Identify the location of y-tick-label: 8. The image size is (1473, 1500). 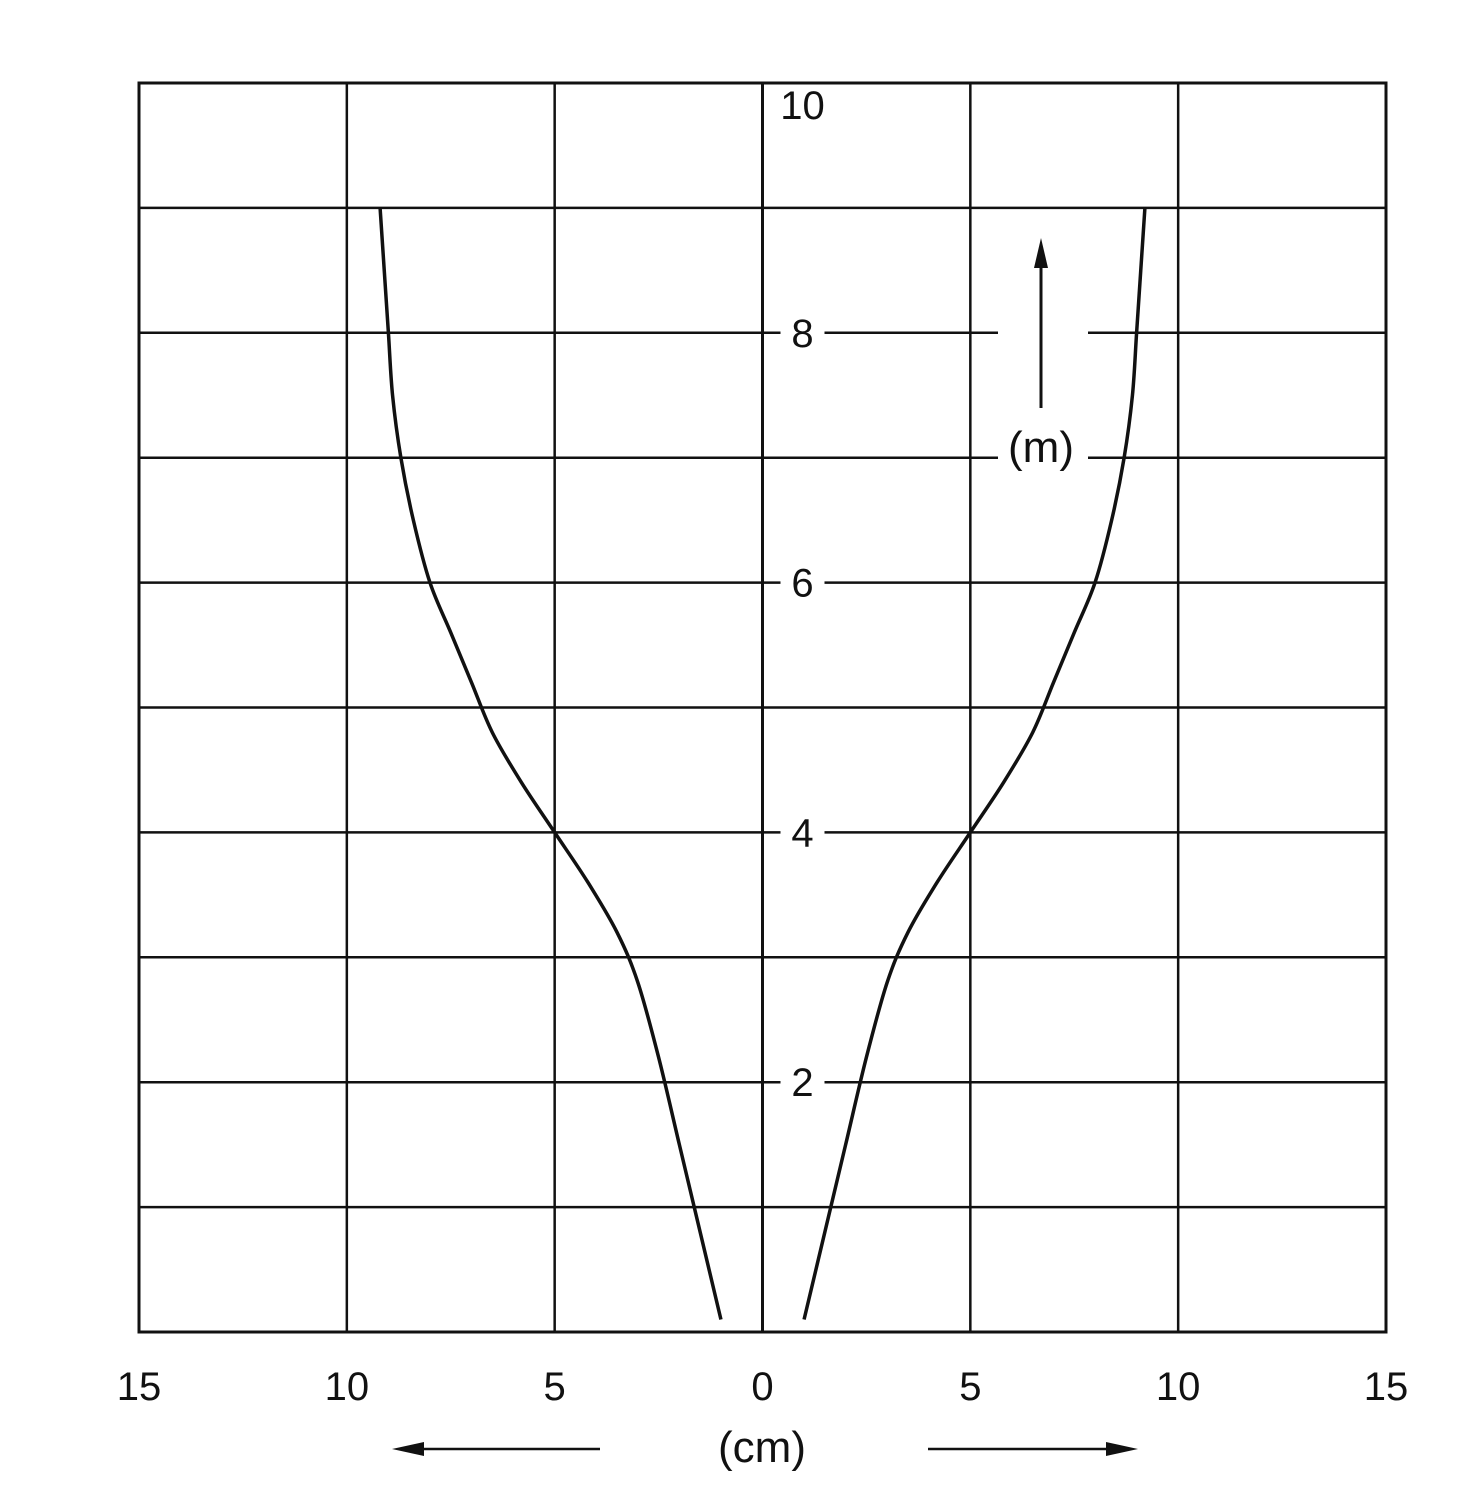
(802, 334).